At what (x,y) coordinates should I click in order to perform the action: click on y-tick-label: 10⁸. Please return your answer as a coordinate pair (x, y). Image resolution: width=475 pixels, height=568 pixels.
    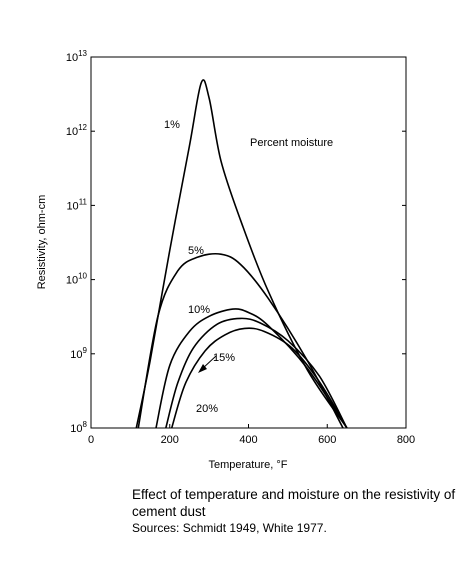
    Looking at the image, I should click on (78, 427).